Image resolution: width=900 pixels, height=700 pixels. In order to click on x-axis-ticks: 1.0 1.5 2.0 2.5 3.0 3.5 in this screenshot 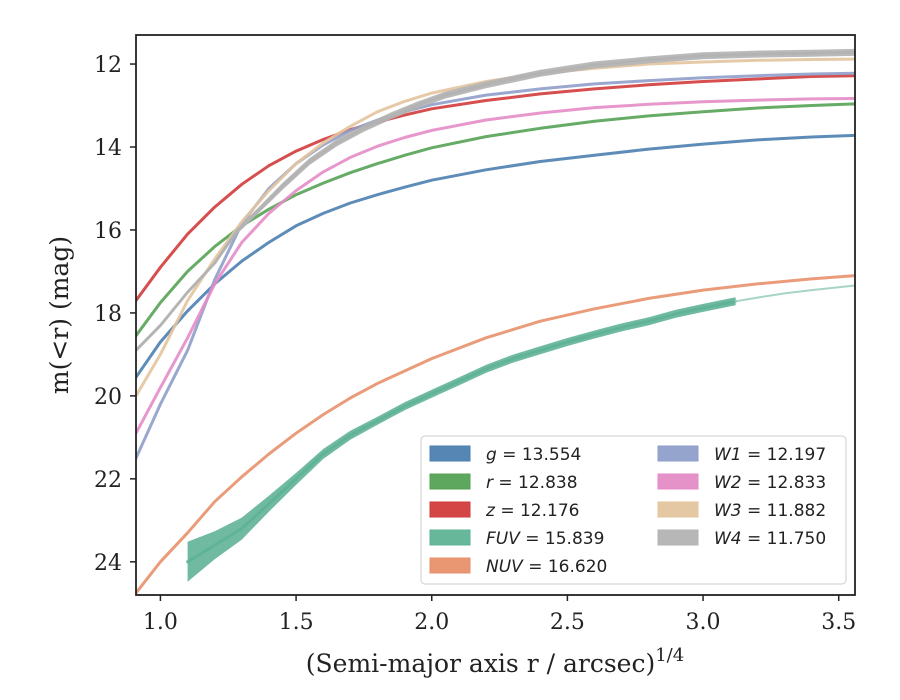, I will do `click(499, 615)`.